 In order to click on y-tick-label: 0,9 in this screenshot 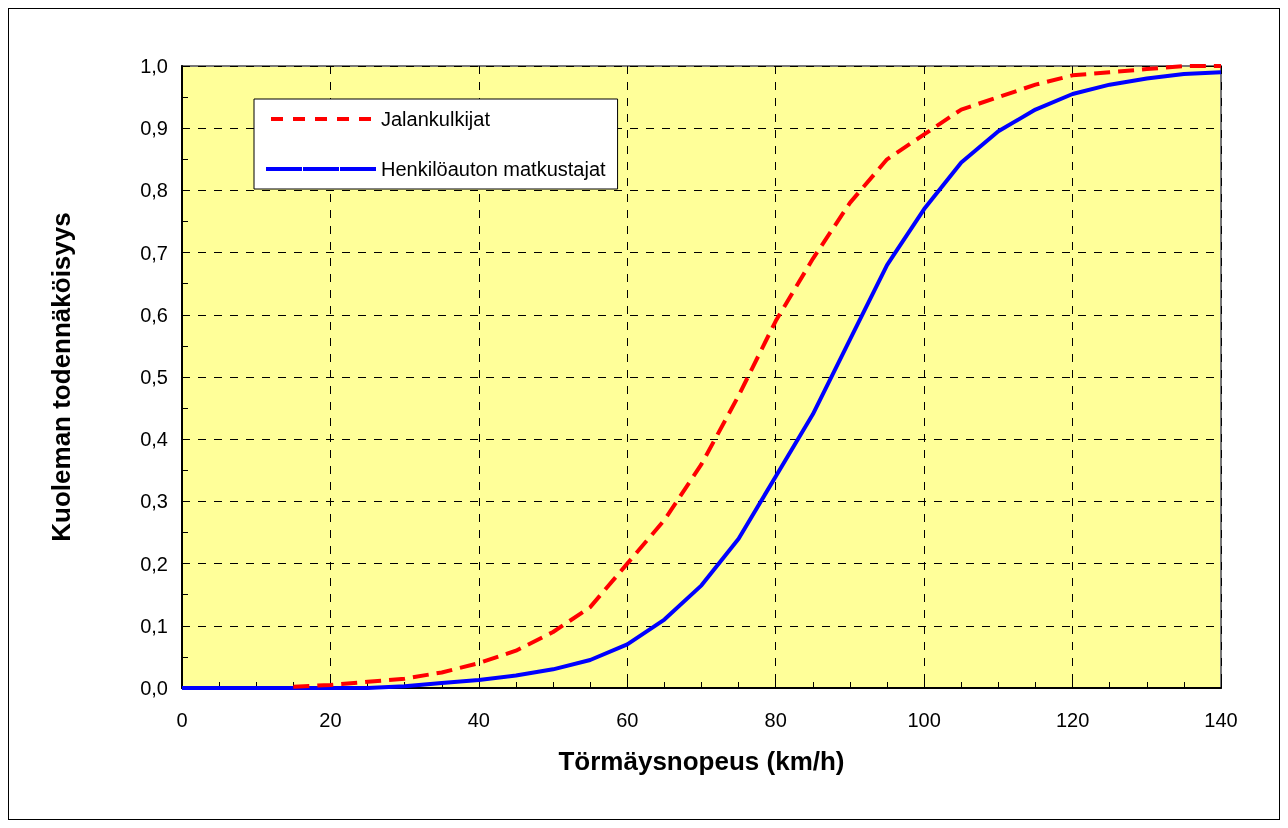, I will do `click(154, 128)`.